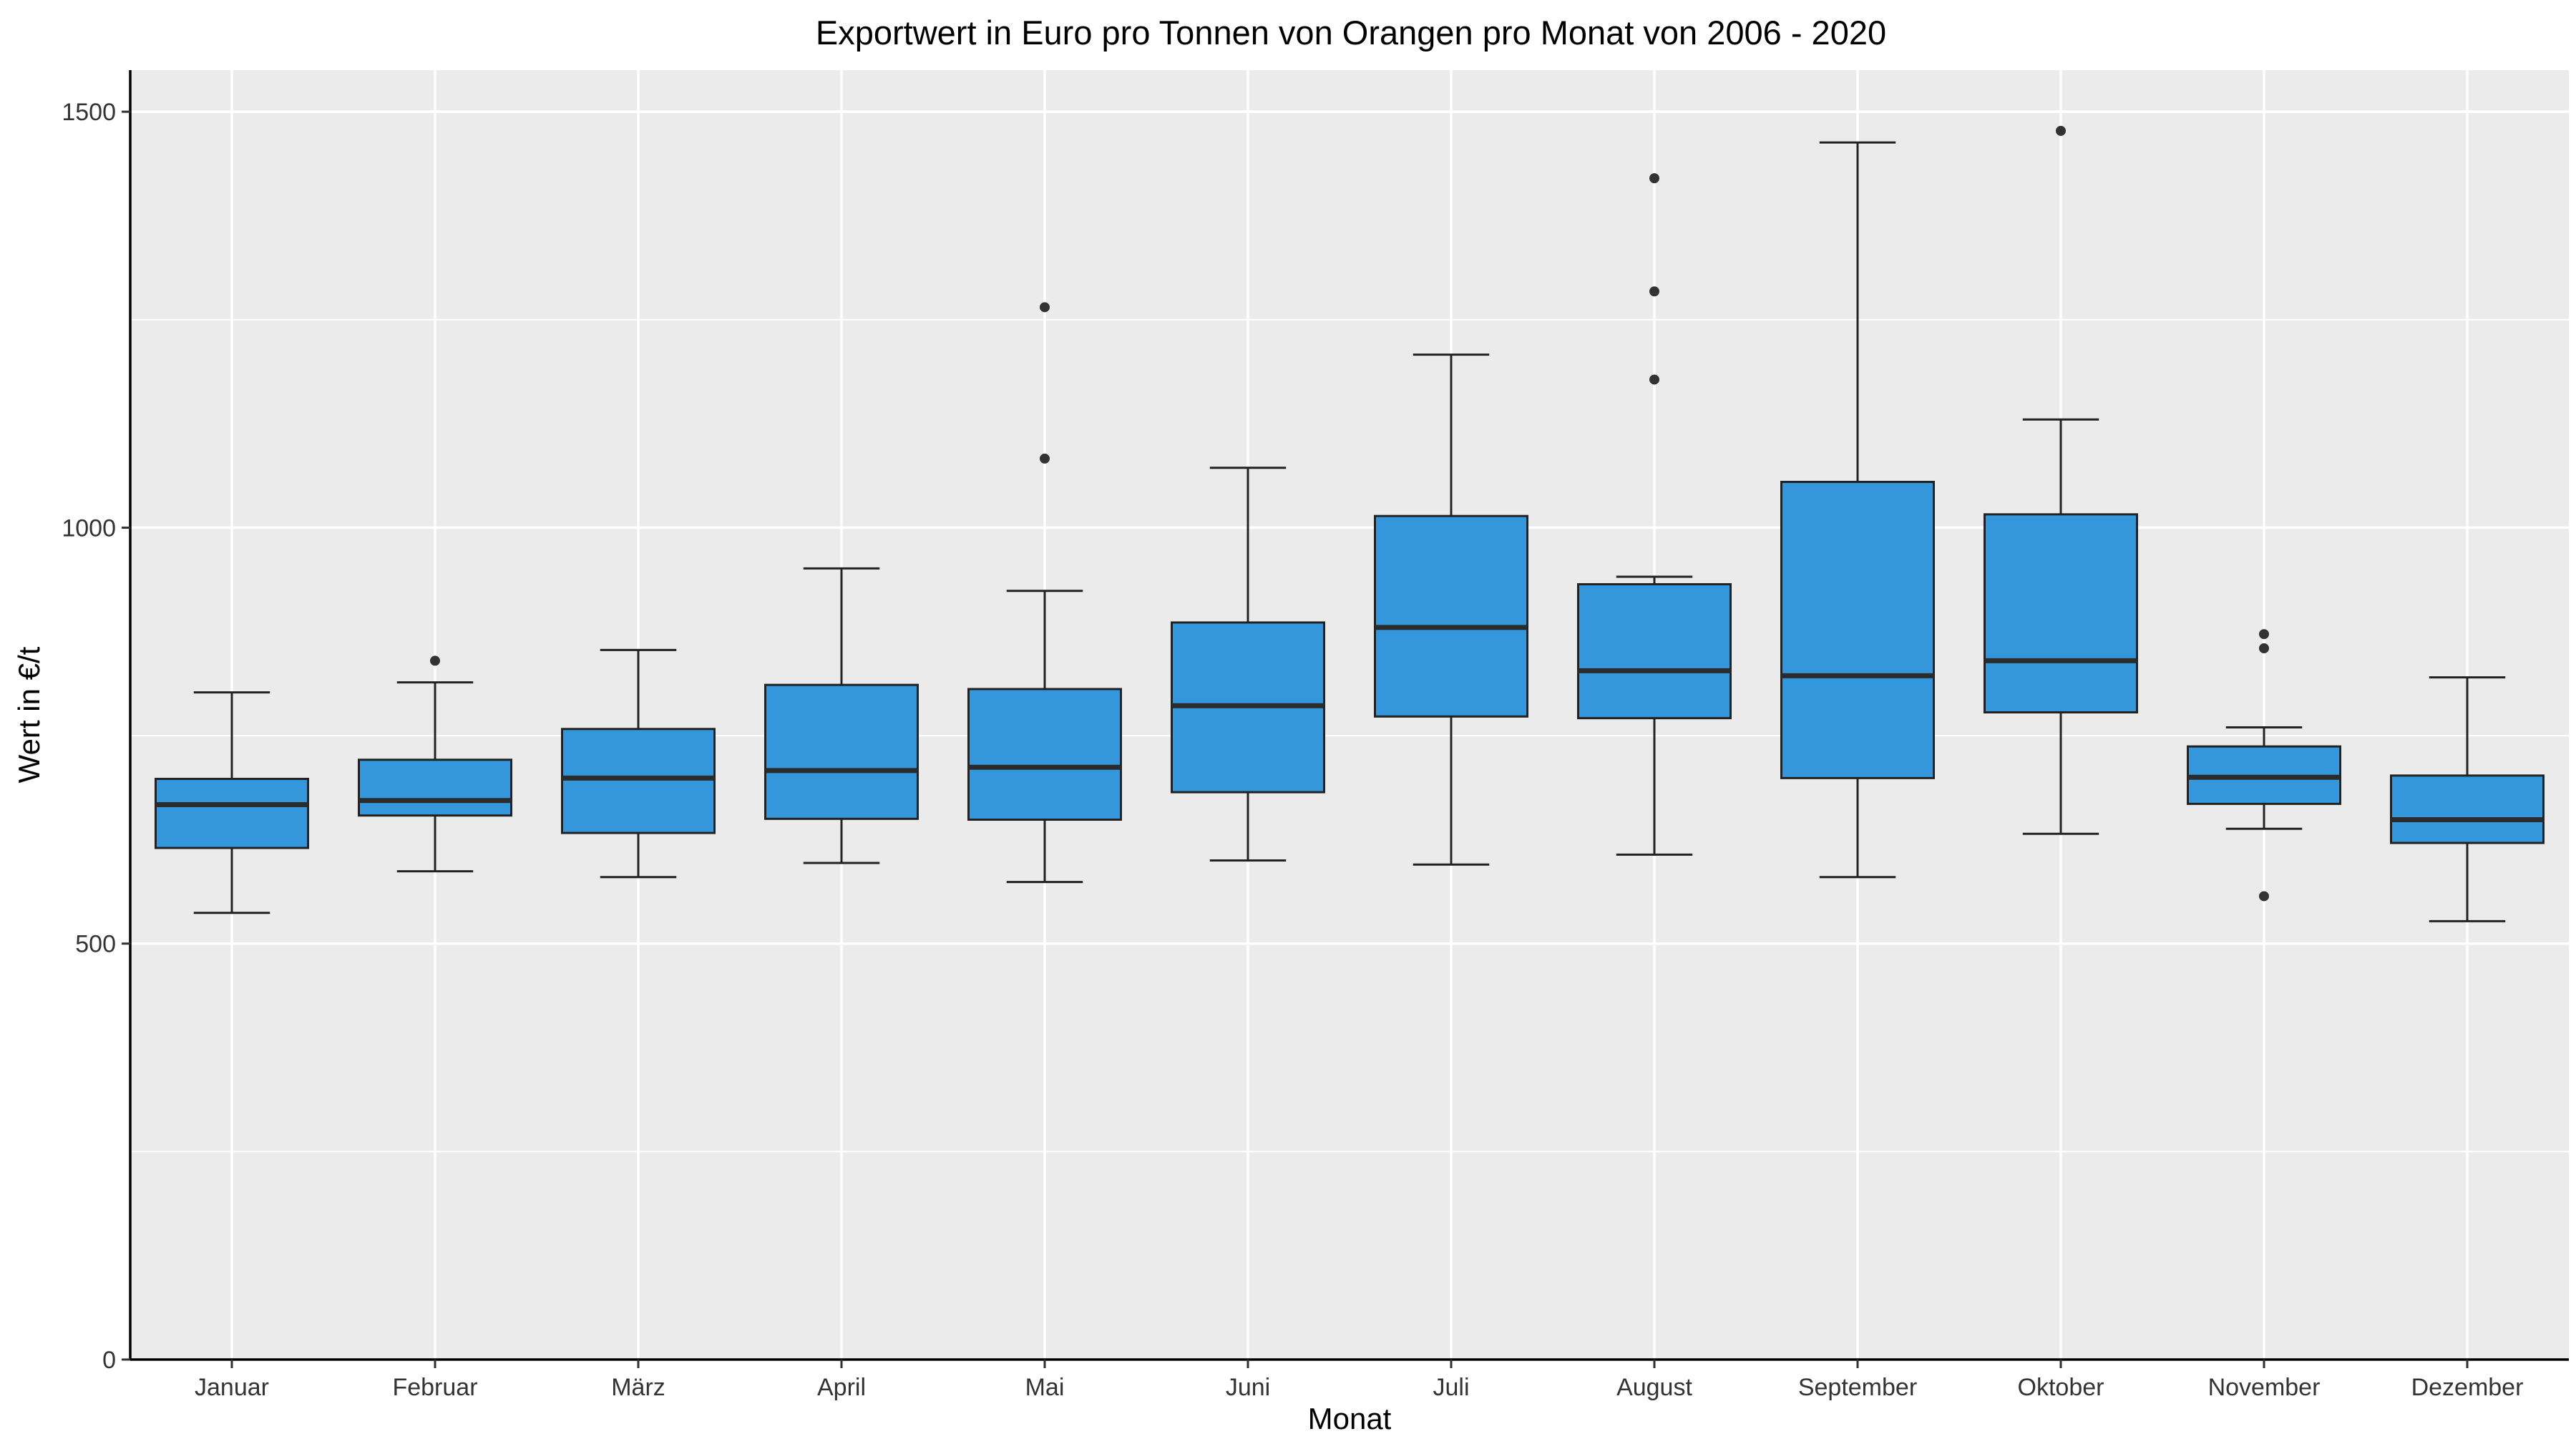  What do you see at coordinates (29, 714) in the screenshot?
I see `y-axis-title: Wert in €/t` at bounding box center [29, 714].